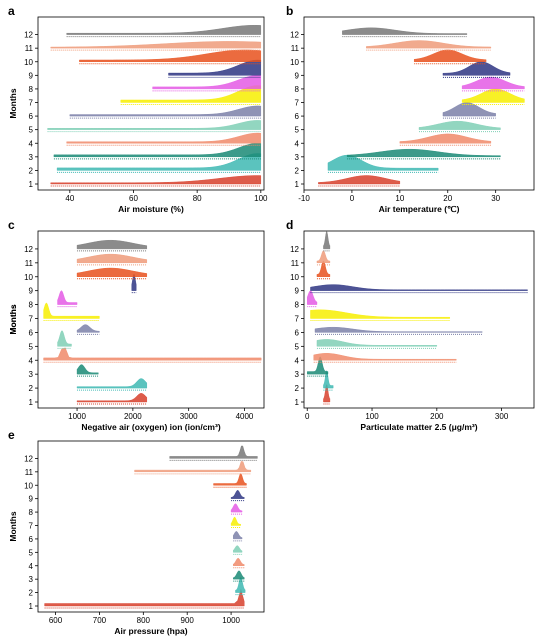  I want to click on x-tick-label: 600, so click(56, 620).